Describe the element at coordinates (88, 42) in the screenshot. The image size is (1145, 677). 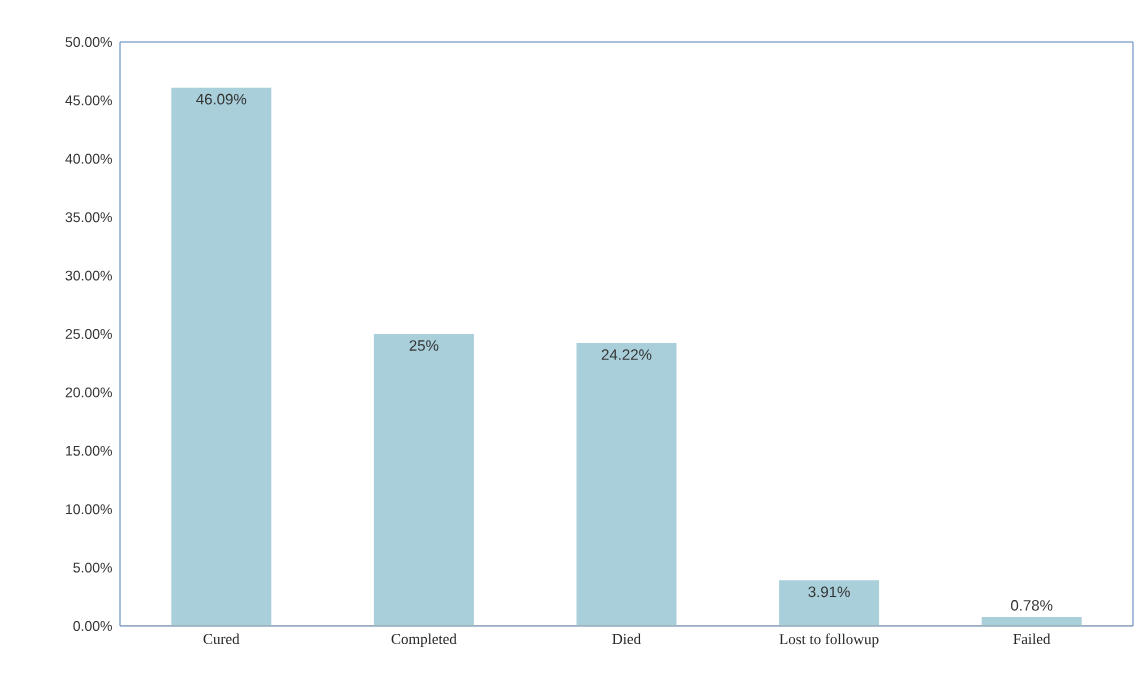
I see `y-tick-label: 50.00%` at that location.